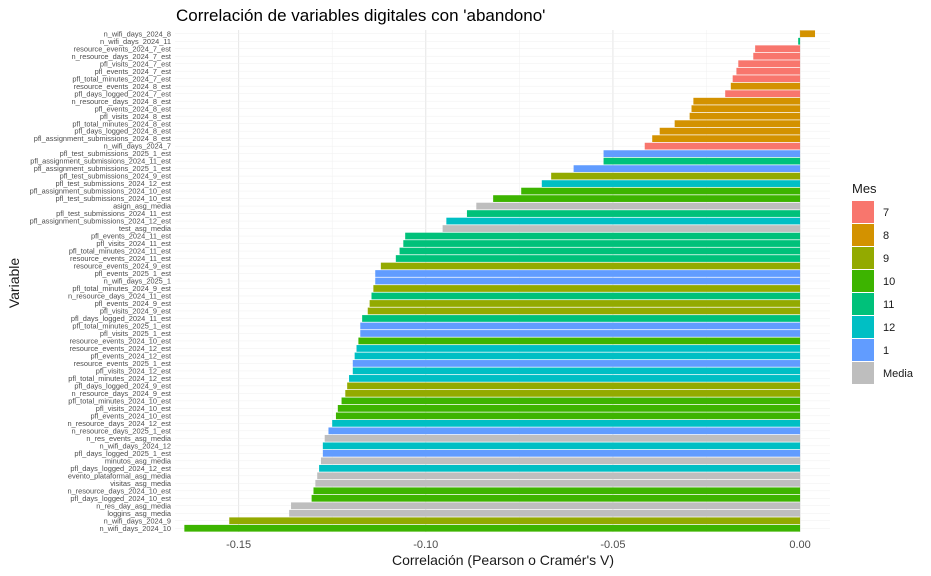  What do you see at coordinates (122, 385) in the screenshot?
I see `y-tick-label: pfl_days_logged_2024_9_est` at bounding box center [122, 385].